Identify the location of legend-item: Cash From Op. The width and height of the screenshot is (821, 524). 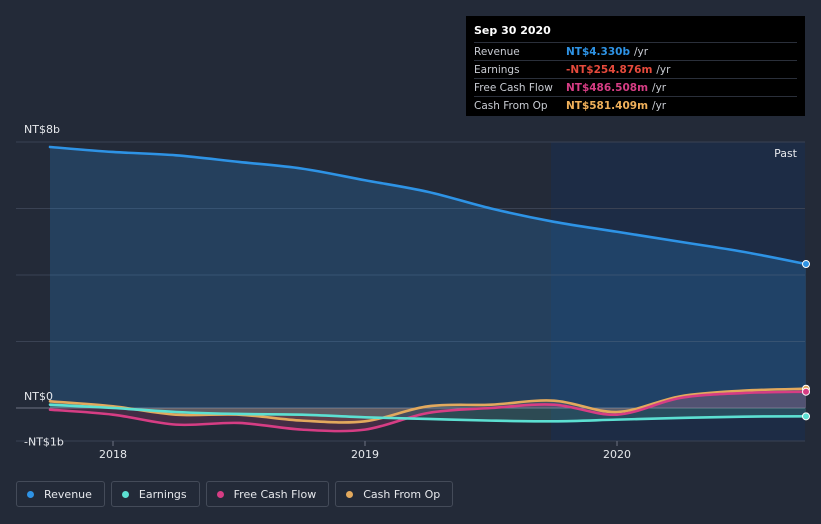
(394, 494).